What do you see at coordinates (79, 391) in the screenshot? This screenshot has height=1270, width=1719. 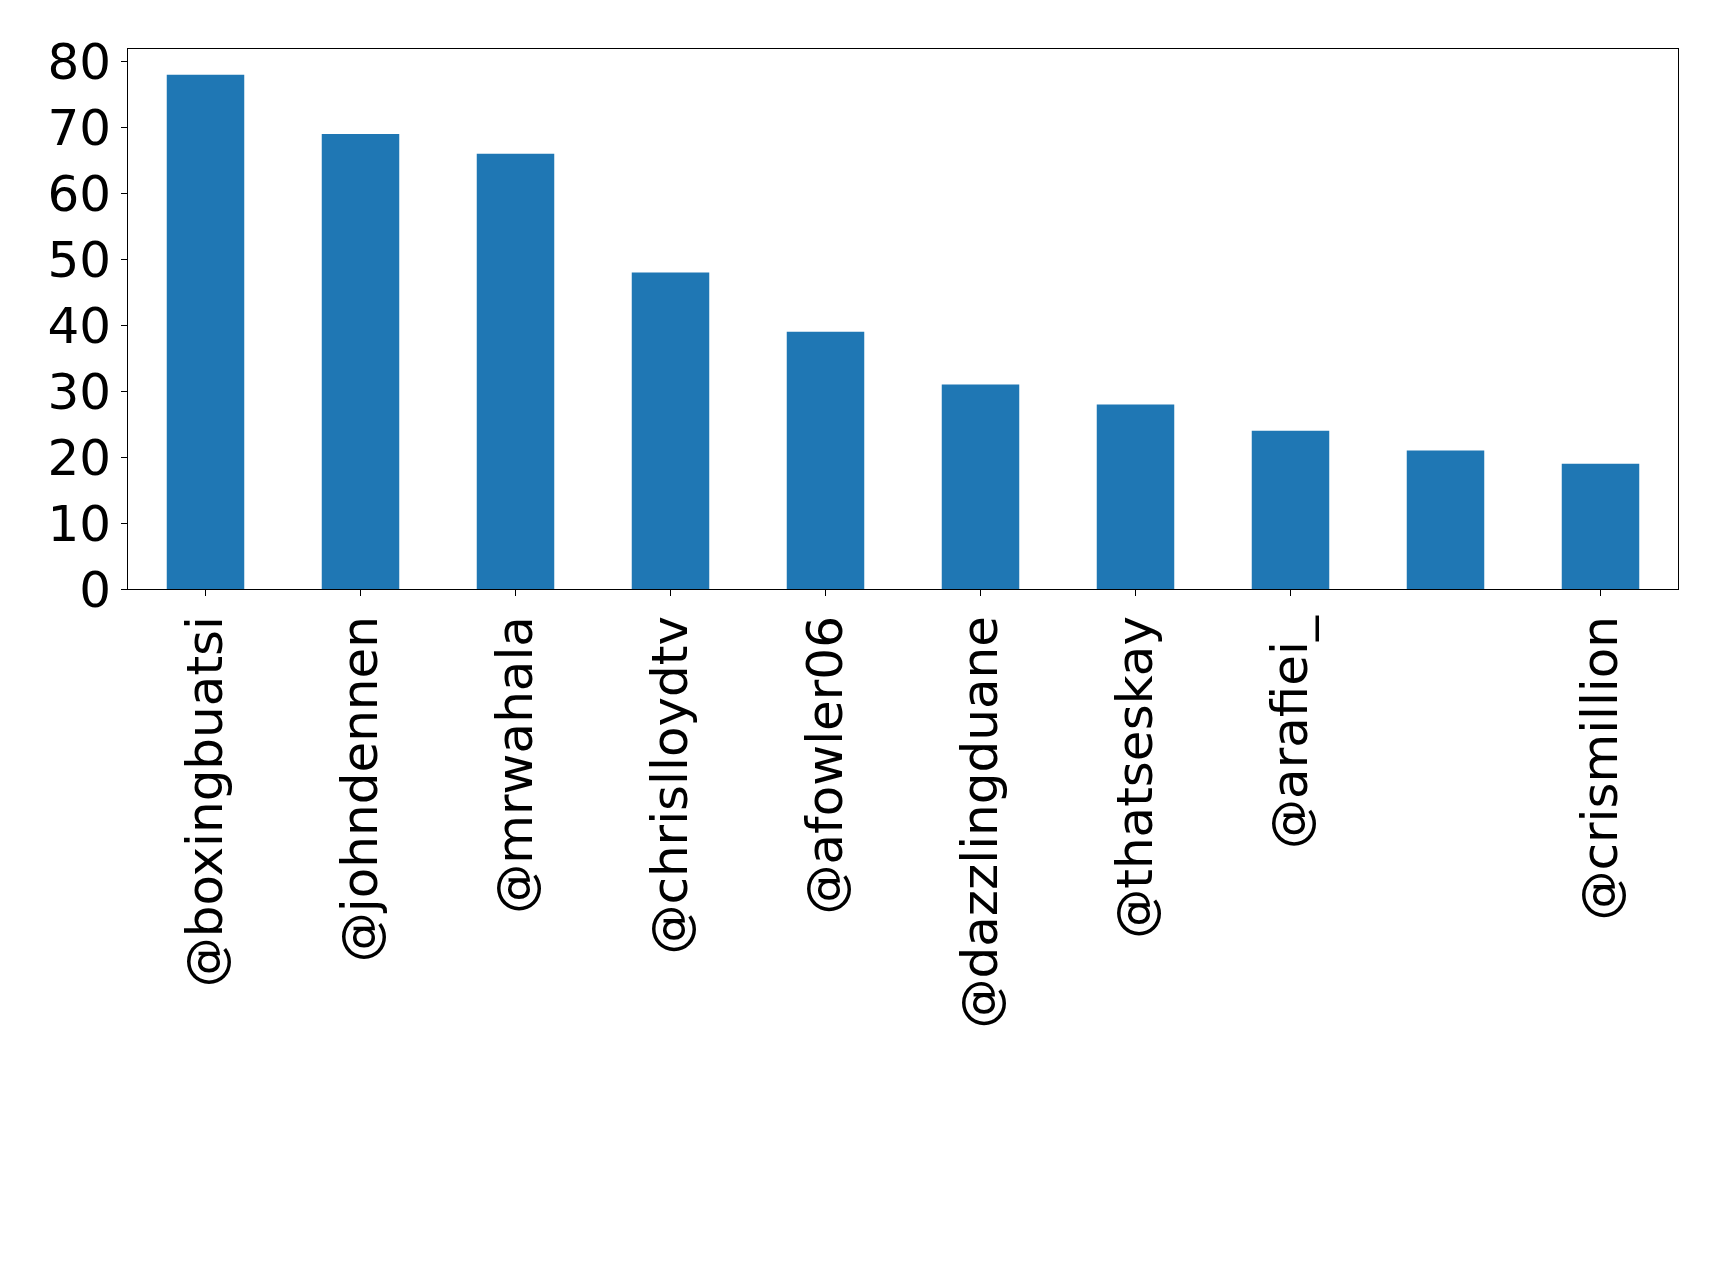 I see `y-tick-label: 30` at bounding box center [79, 391].